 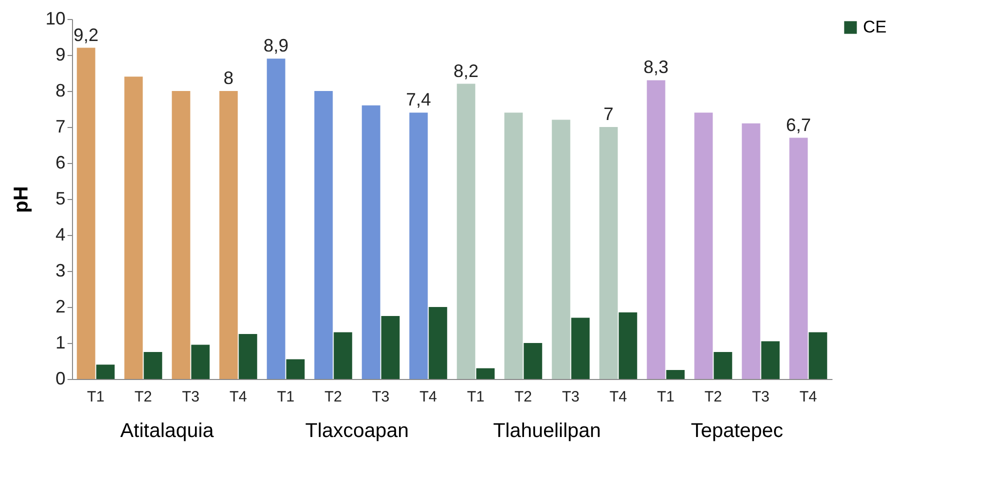 I want to click on y-tick-label: 9, so click(x=60, y=54).